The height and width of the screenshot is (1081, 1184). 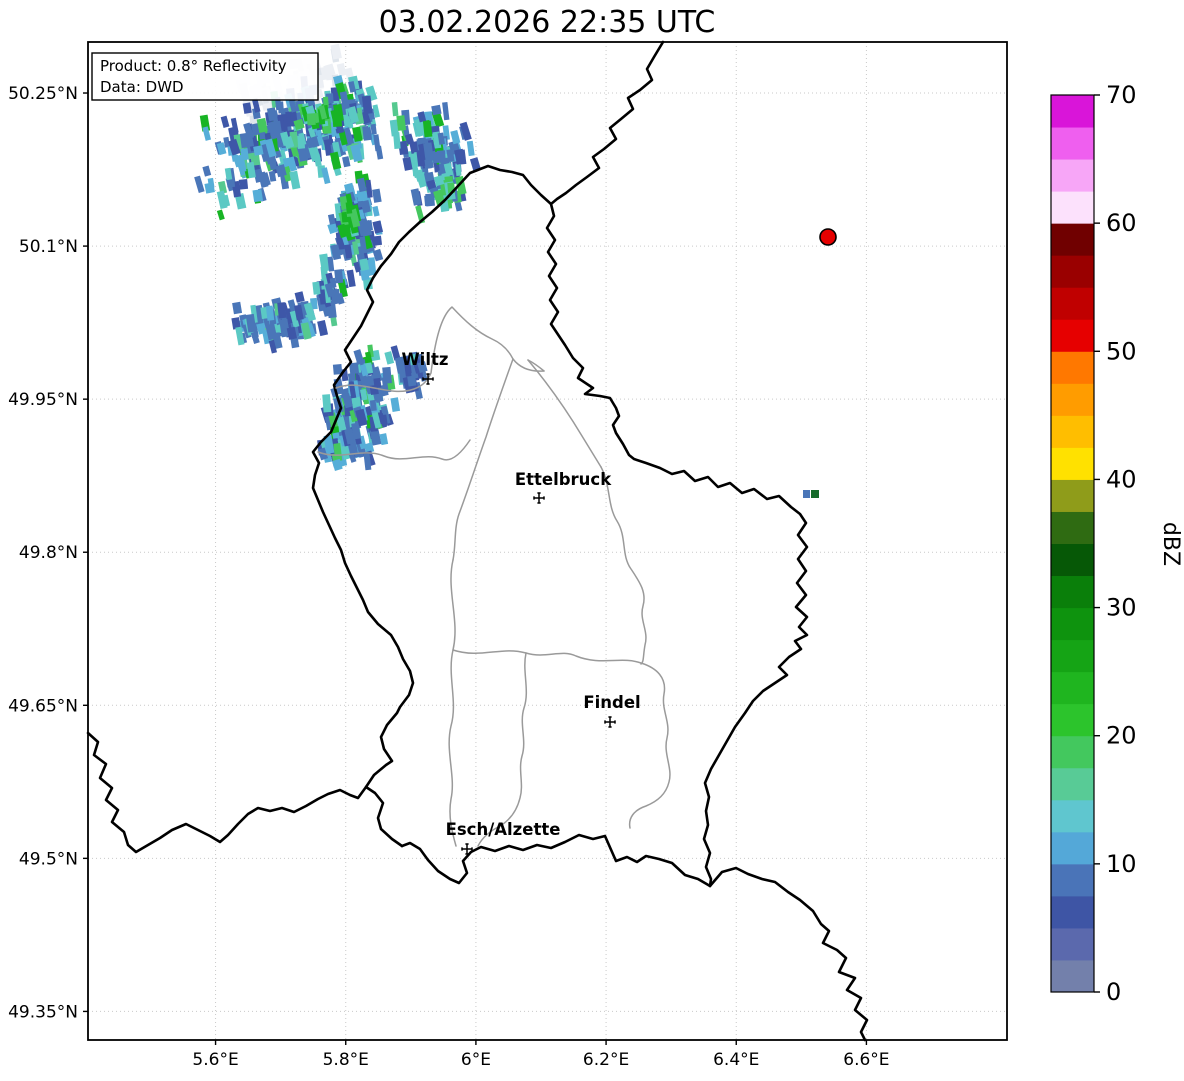 What do you see at coordinates (476, 1060) in the screenshot?
I see `x-axis-tick-label: 6°E` at bounding box center [476, 1060].